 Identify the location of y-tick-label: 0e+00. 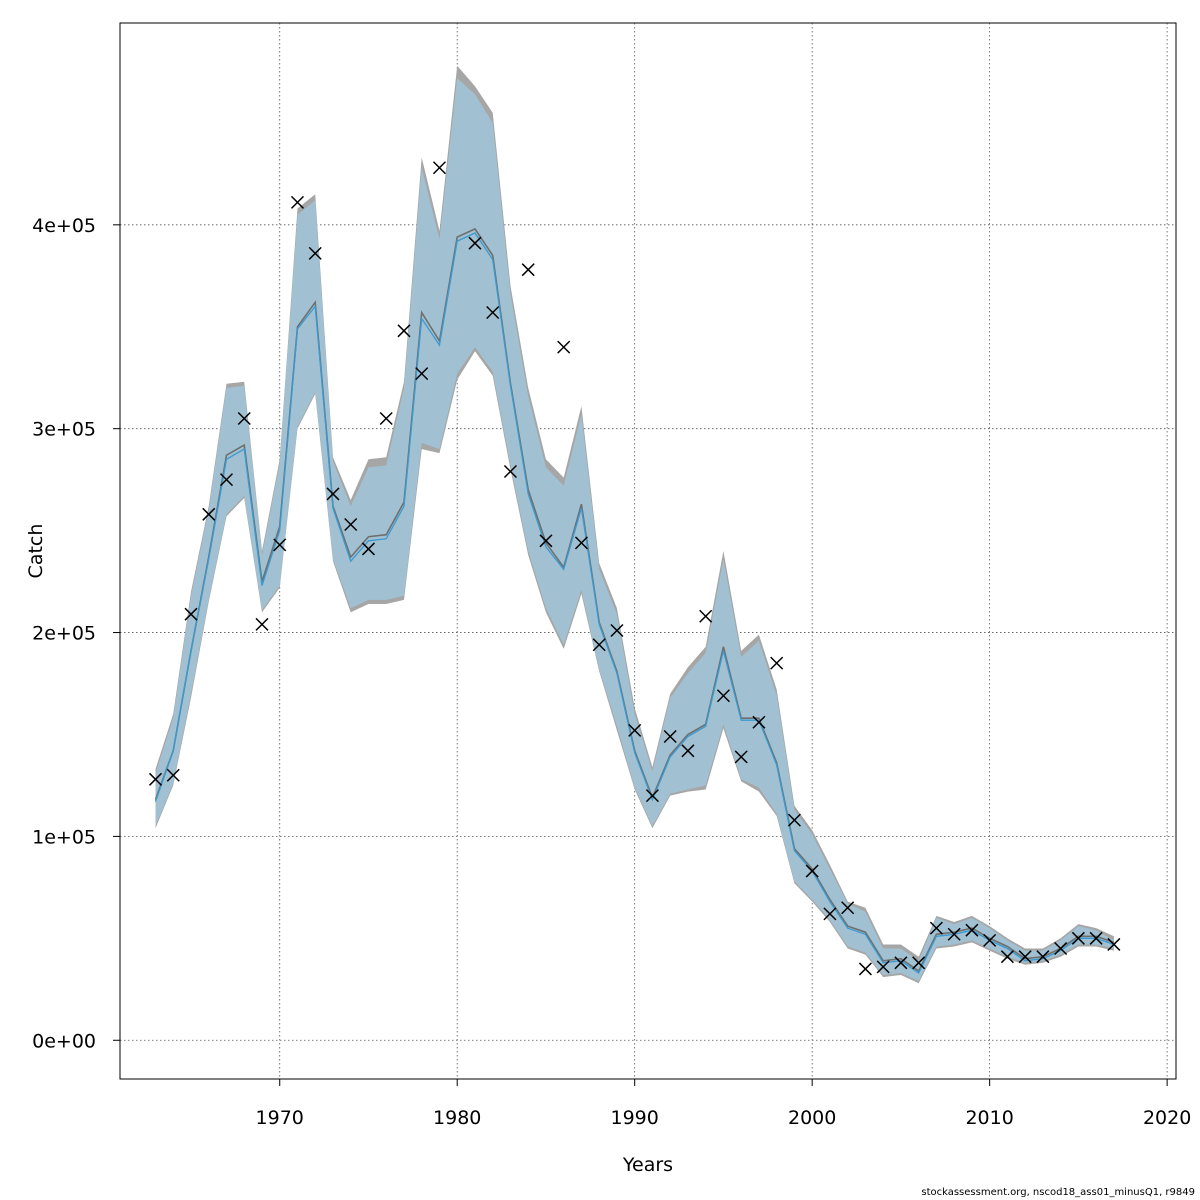
(64, 1041).